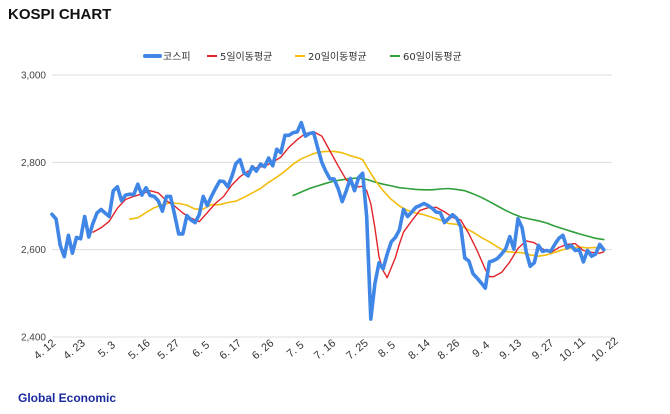 This screenshot has height=414, width=670. What do you see at coordinates (263, 349) in the screenshot?
I see `x-tick-label: 6. 26` at bounding box center [263, 349].